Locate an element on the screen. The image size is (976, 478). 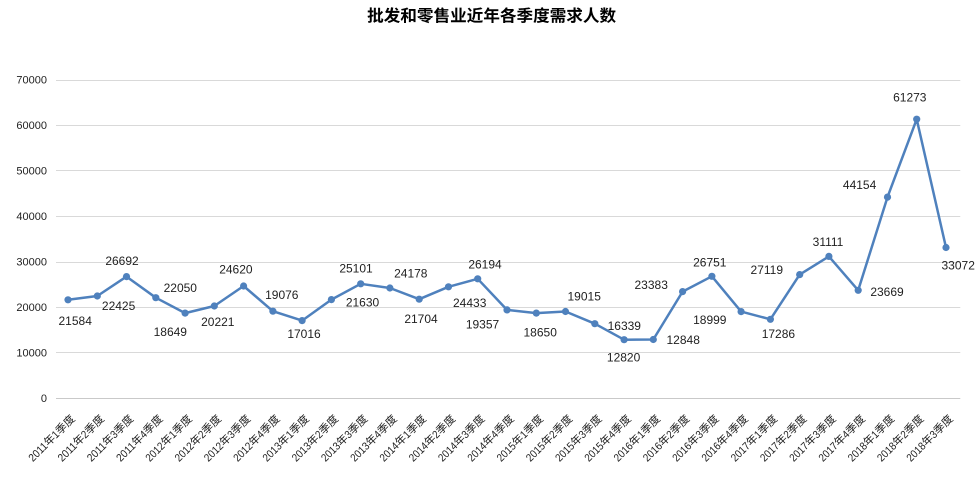
svg-text: 25101 is located at coordinates (356, 269).